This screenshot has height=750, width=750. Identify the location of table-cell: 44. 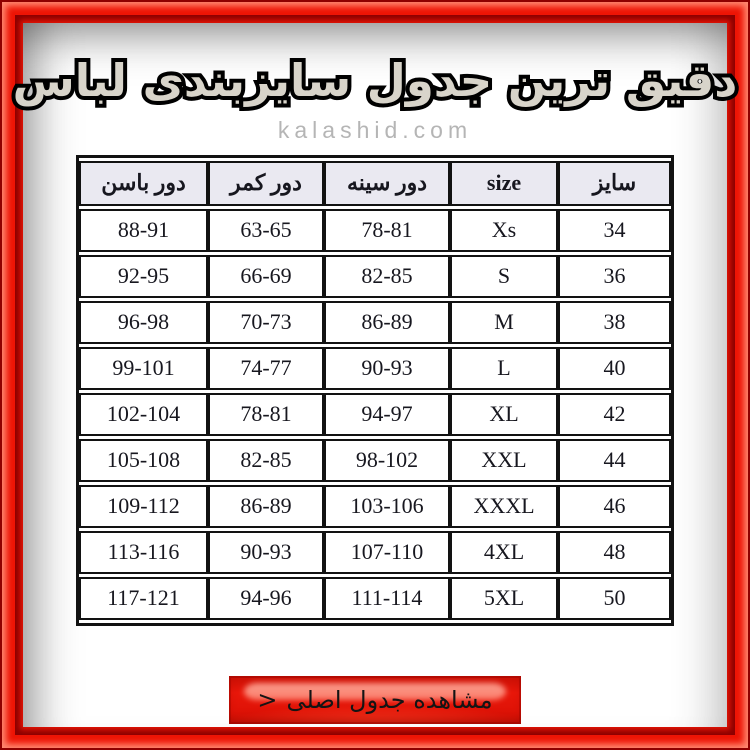
(614, 460).